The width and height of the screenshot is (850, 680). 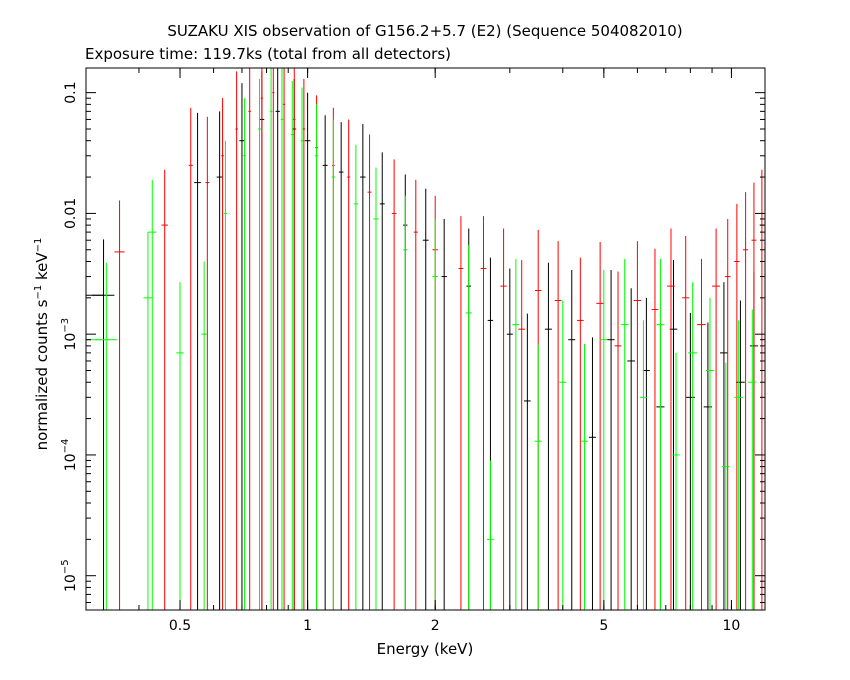 I want to click on y-tick-label: 10−4, so click(x=69, y=455).